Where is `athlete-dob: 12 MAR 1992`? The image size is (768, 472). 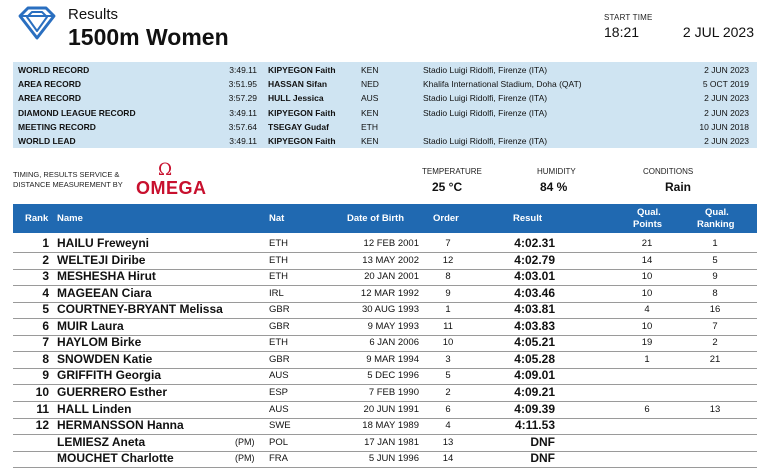
athlete-dob: 12 MAR 1992 is located at coordinates (389, 293).